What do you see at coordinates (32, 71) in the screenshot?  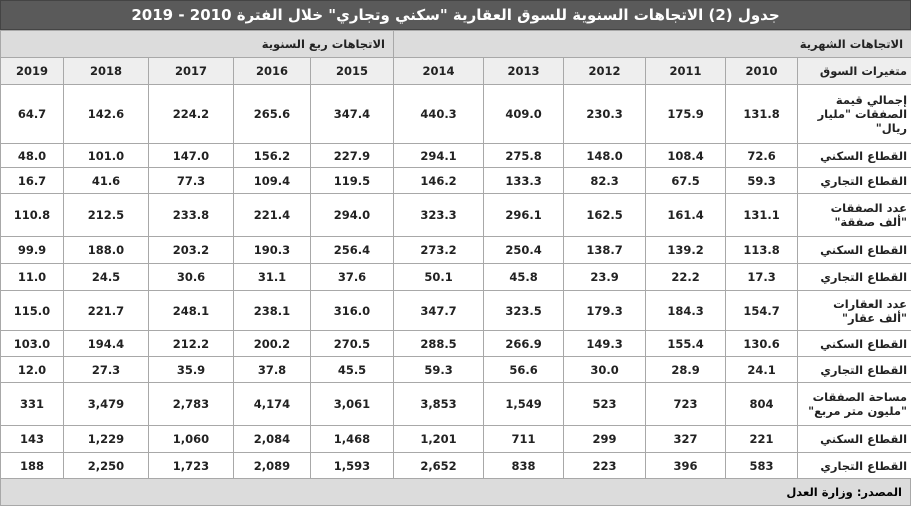 I see `year-header: 2019` at bounding box center [32, 71].